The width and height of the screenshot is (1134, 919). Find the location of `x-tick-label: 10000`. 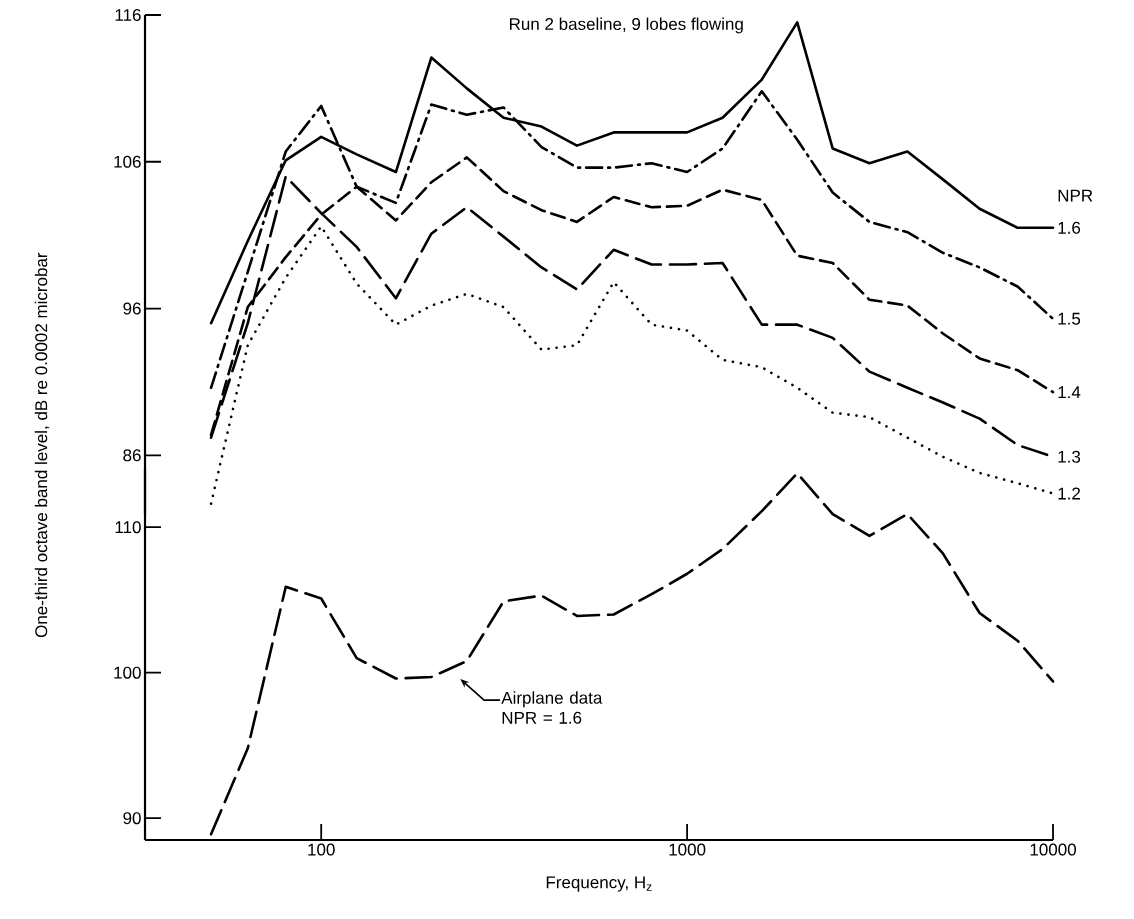

x-tick-label: 10000 is located at coordinates (1053, 849).